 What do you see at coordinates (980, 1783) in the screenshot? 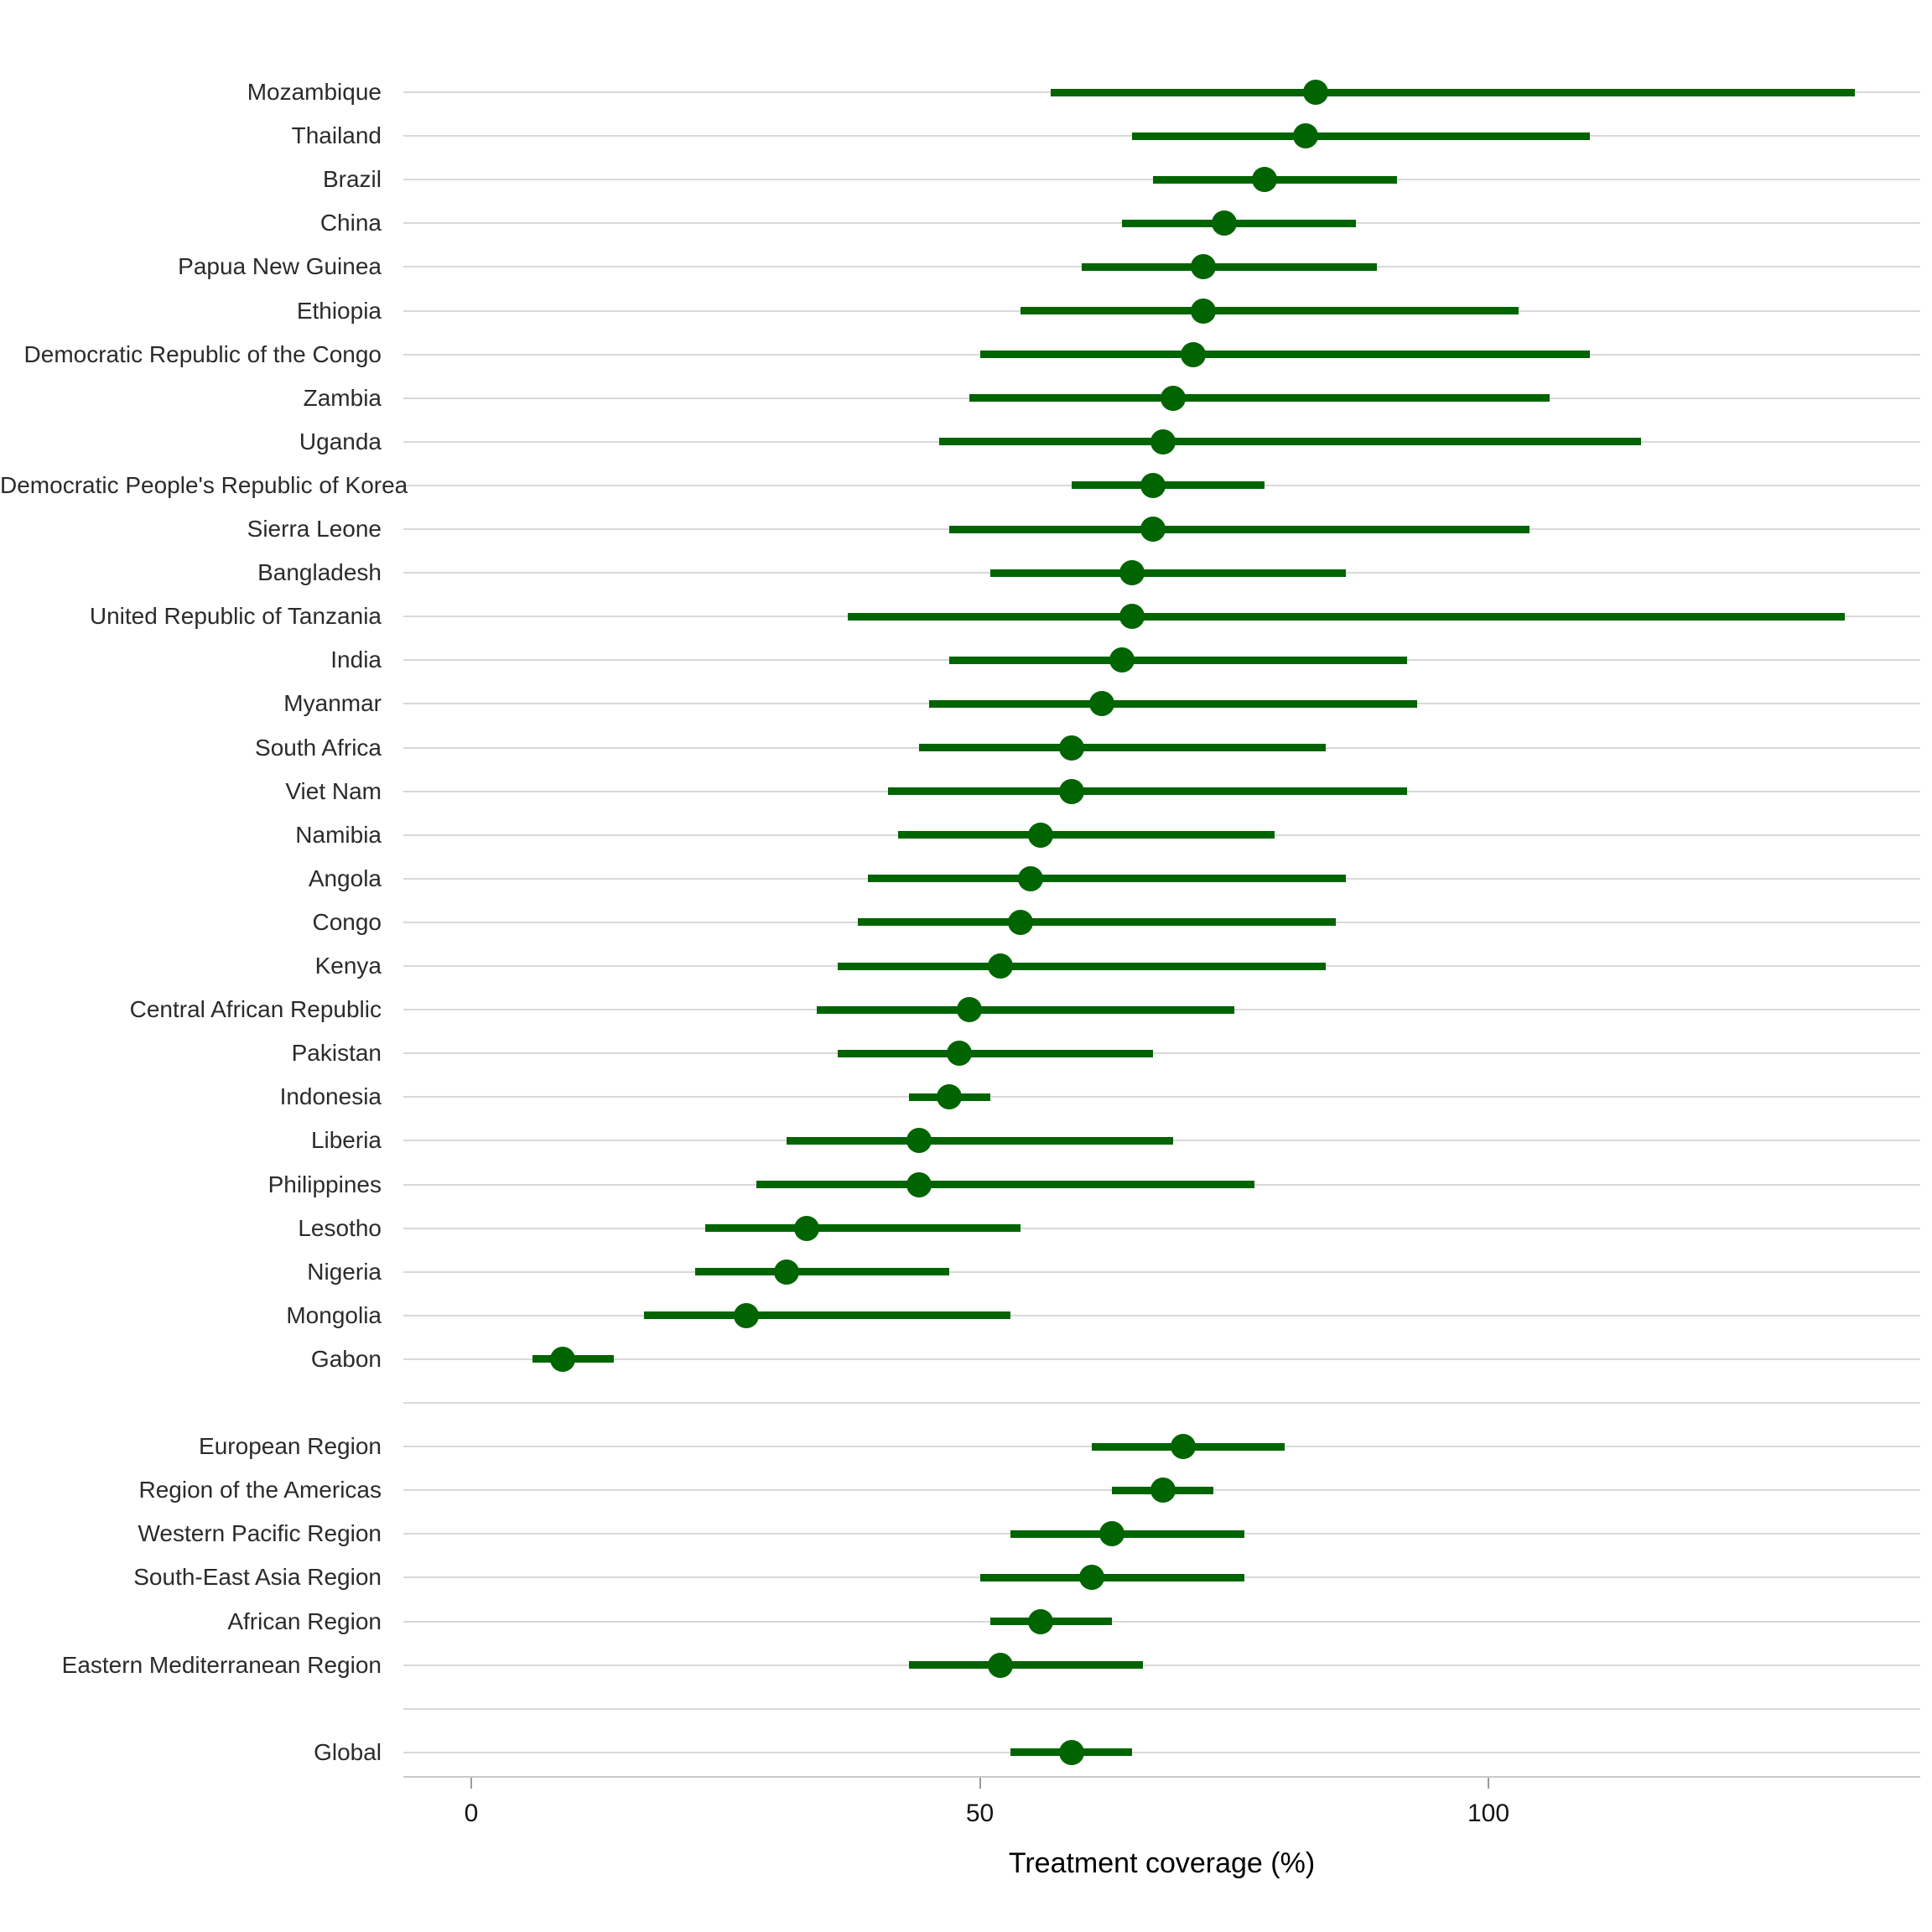
I see `x-axis-tick` at bounding box center [980, 1783].